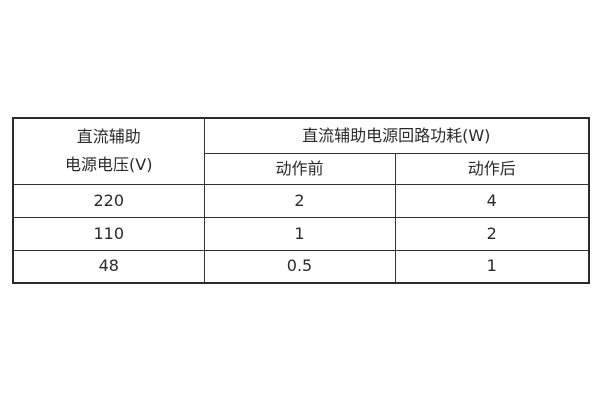  I want to click on table-row: 220 2 4, so click(301, 200).